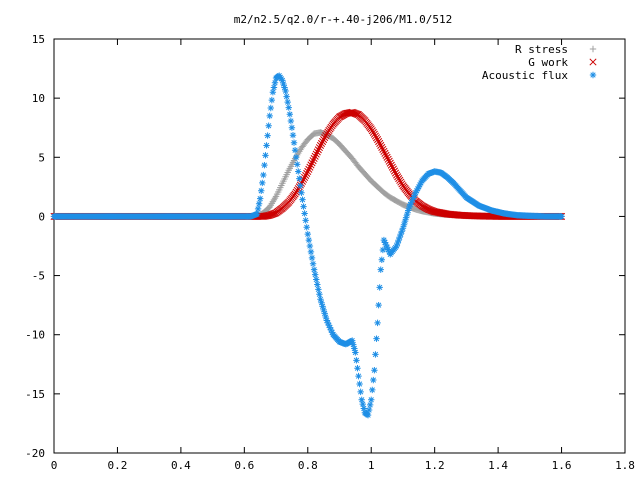  What do you see at coordinates (38, 39) in the screenshot?
I see `y-tick-label: 15` at bounding box center [38, 39].